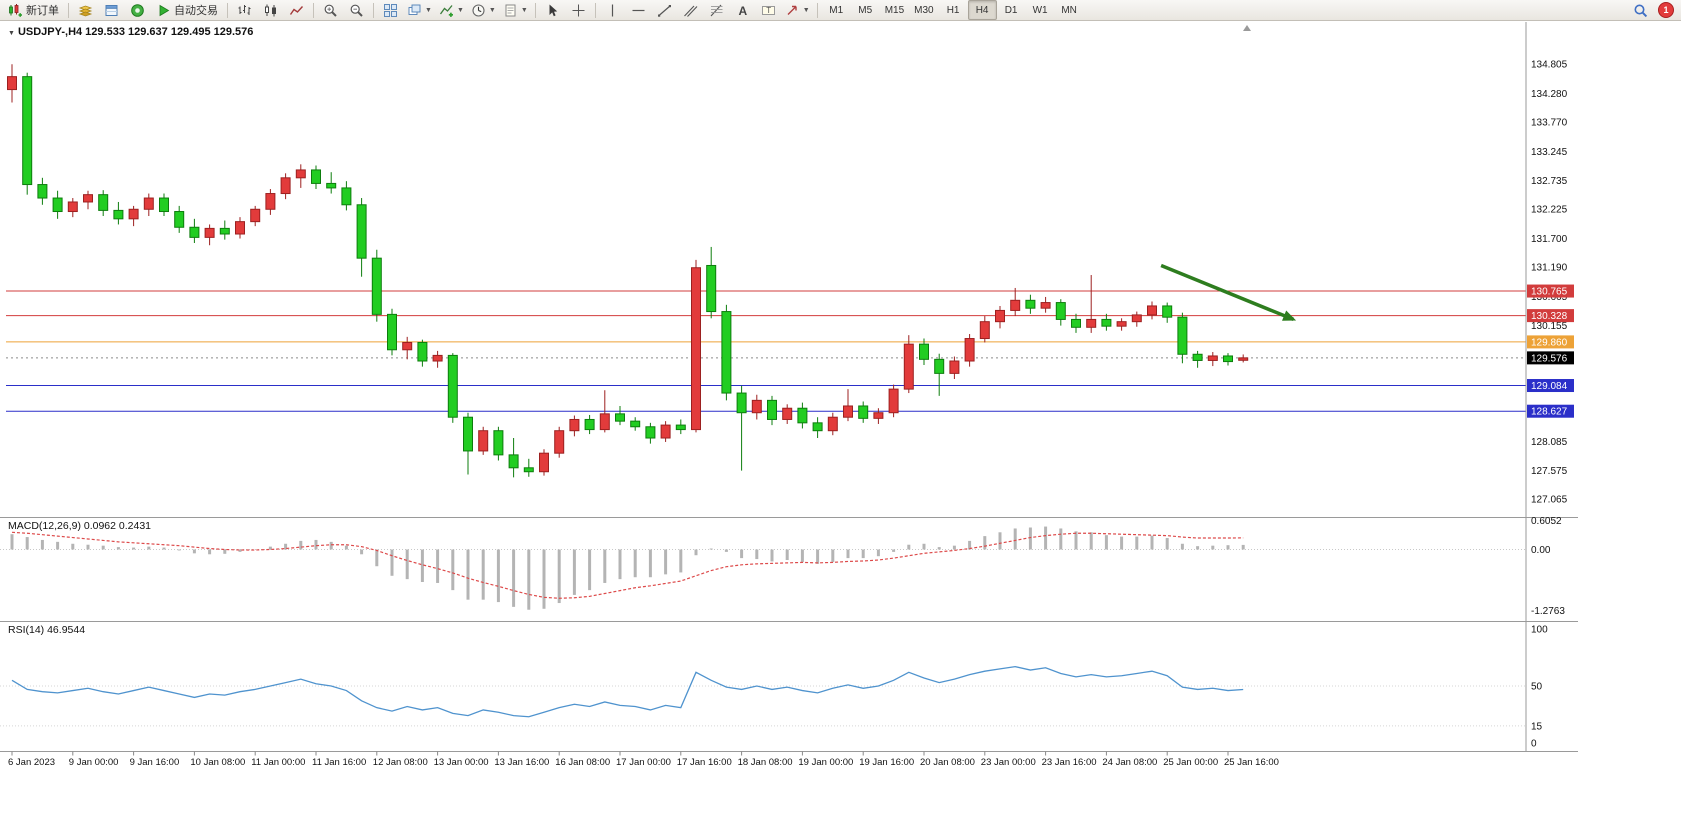 This screenshot has width=1681, height=830. I want to click on trend-arrow, so click(1227, 292).